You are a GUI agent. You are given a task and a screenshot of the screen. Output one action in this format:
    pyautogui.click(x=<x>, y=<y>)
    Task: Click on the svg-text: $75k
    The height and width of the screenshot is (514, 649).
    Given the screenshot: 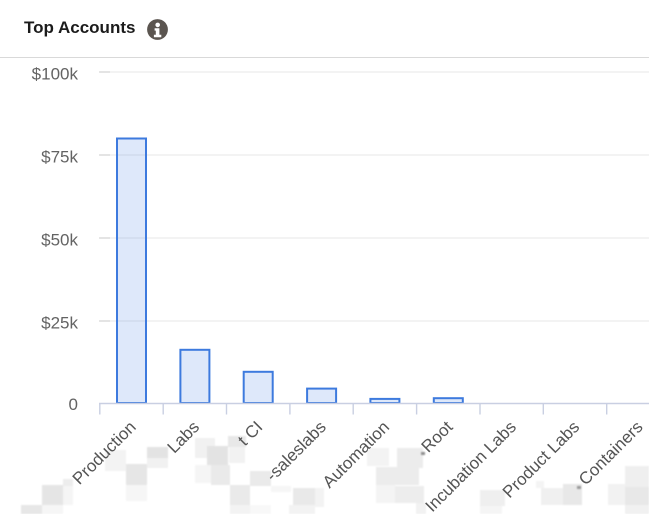 What is the action you would take?
    pyautogui.click(x=59, y=157)
    